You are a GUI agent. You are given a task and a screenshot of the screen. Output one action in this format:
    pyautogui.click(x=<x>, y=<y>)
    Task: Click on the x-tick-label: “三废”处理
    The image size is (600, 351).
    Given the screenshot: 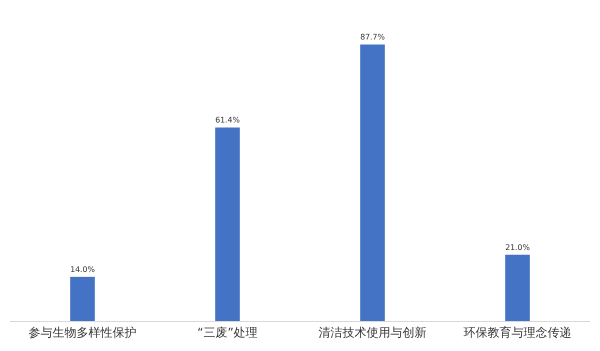 What is the action you would take?
    pyautogui.click(x=227, y=332)
    